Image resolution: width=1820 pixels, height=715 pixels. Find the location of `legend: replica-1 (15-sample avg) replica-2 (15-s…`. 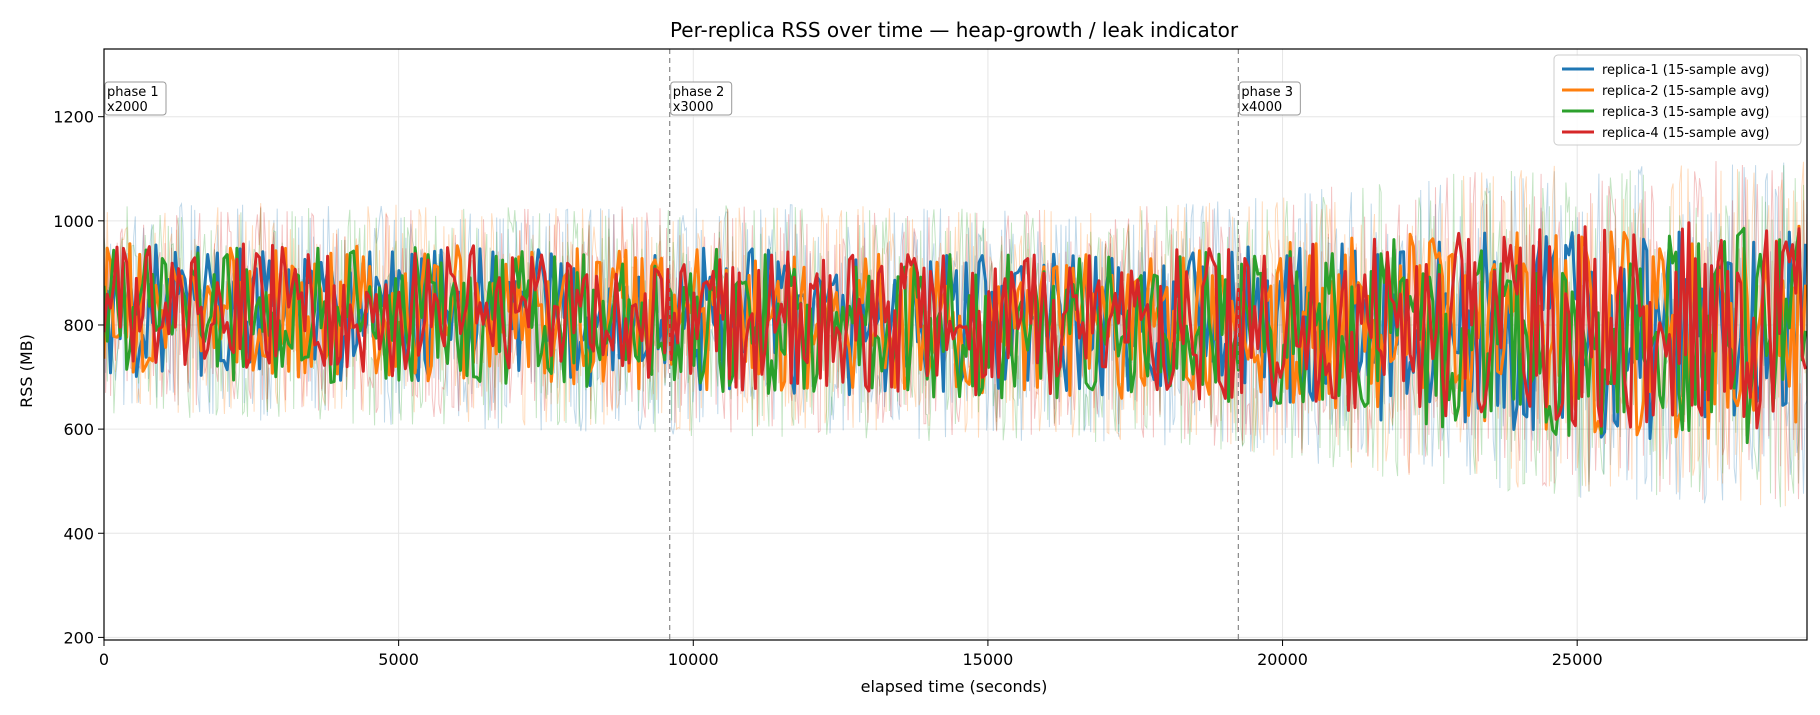

legend: replica-1 (15-sample avg) replica-2 (15-s… is located at coordinates (1677, 100).